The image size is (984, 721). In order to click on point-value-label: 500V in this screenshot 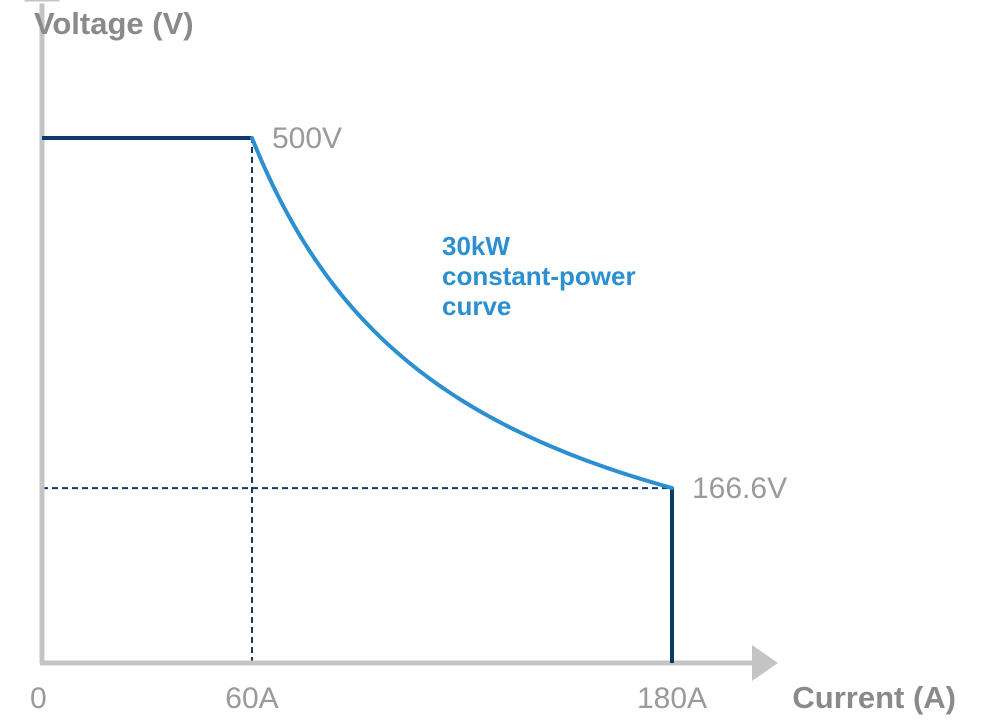, I will do `click(307, 138)`.